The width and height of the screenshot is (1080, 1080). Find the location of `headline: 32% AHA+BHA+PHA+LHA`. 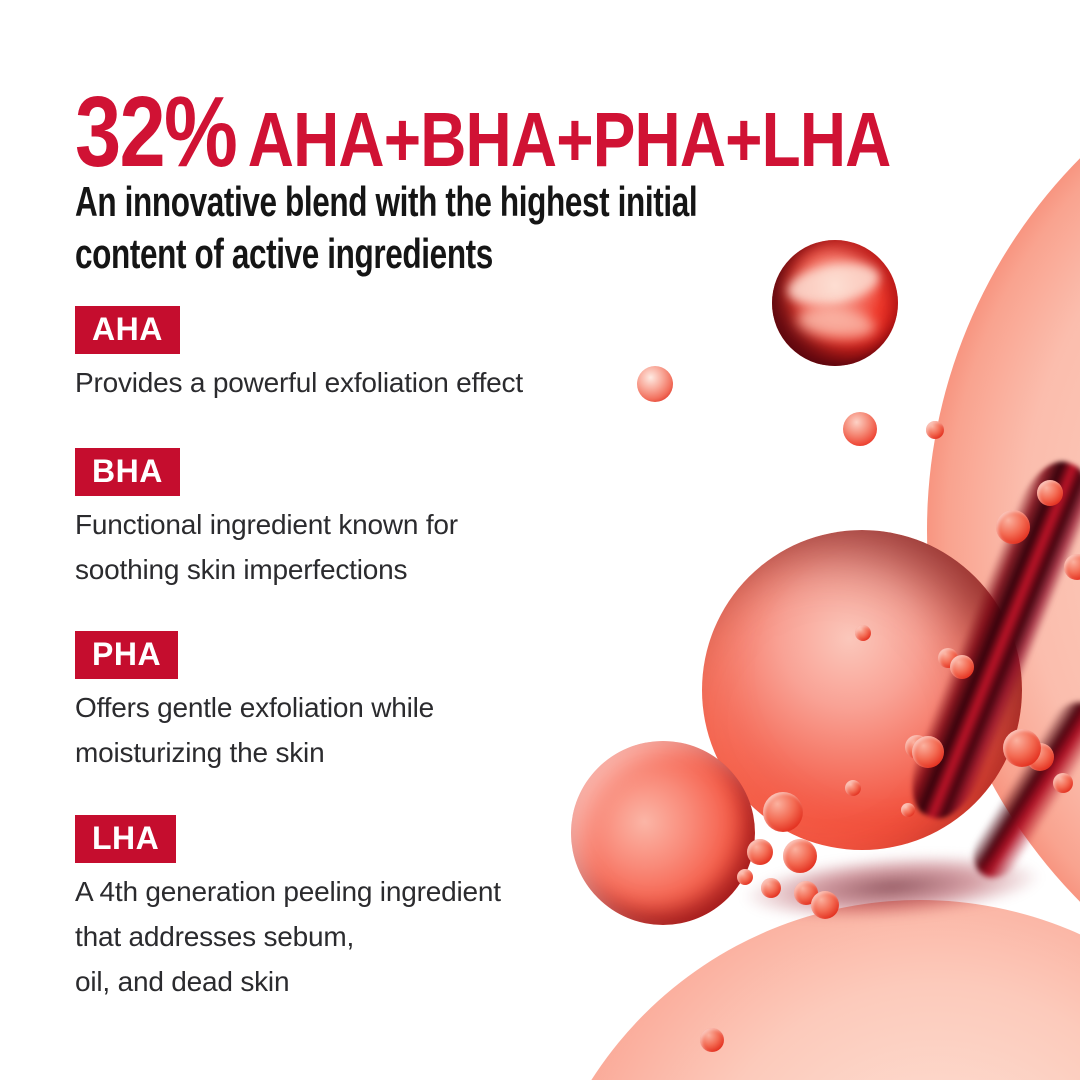

headline: 32% AHA+BHA+PHA+LHA is located at coordinates (483, 132).